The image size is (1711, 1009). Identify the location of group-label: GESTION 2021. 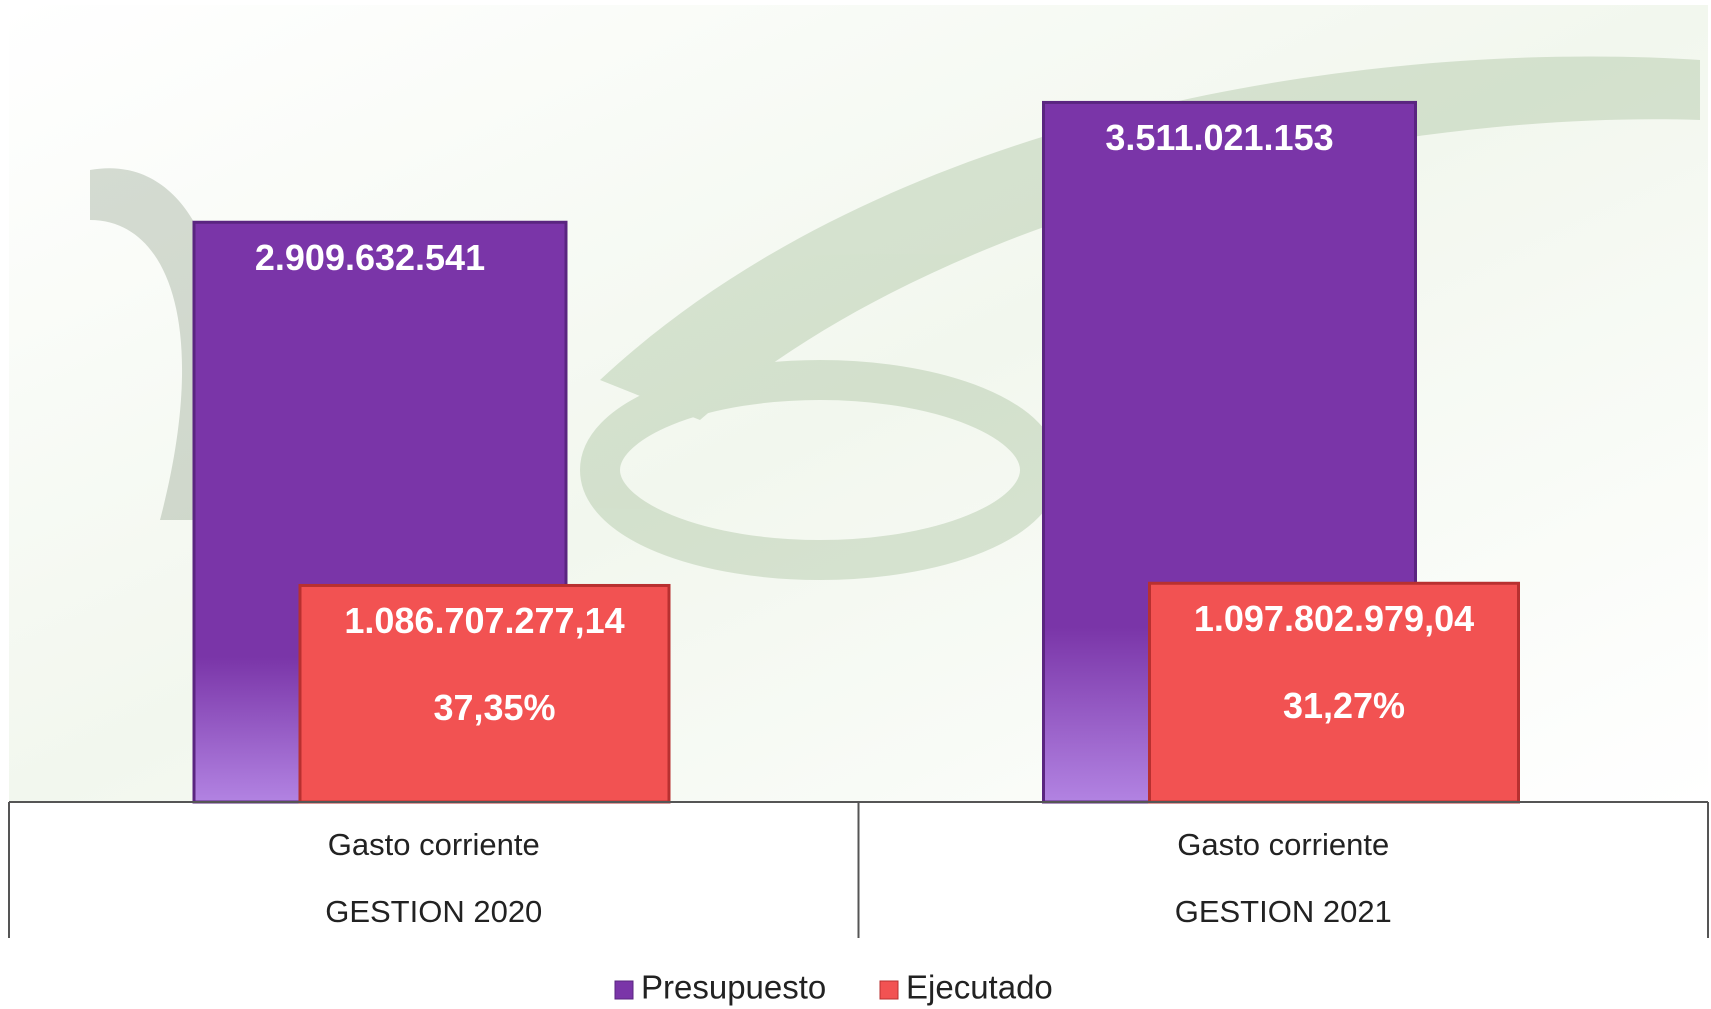
(1283, 911).